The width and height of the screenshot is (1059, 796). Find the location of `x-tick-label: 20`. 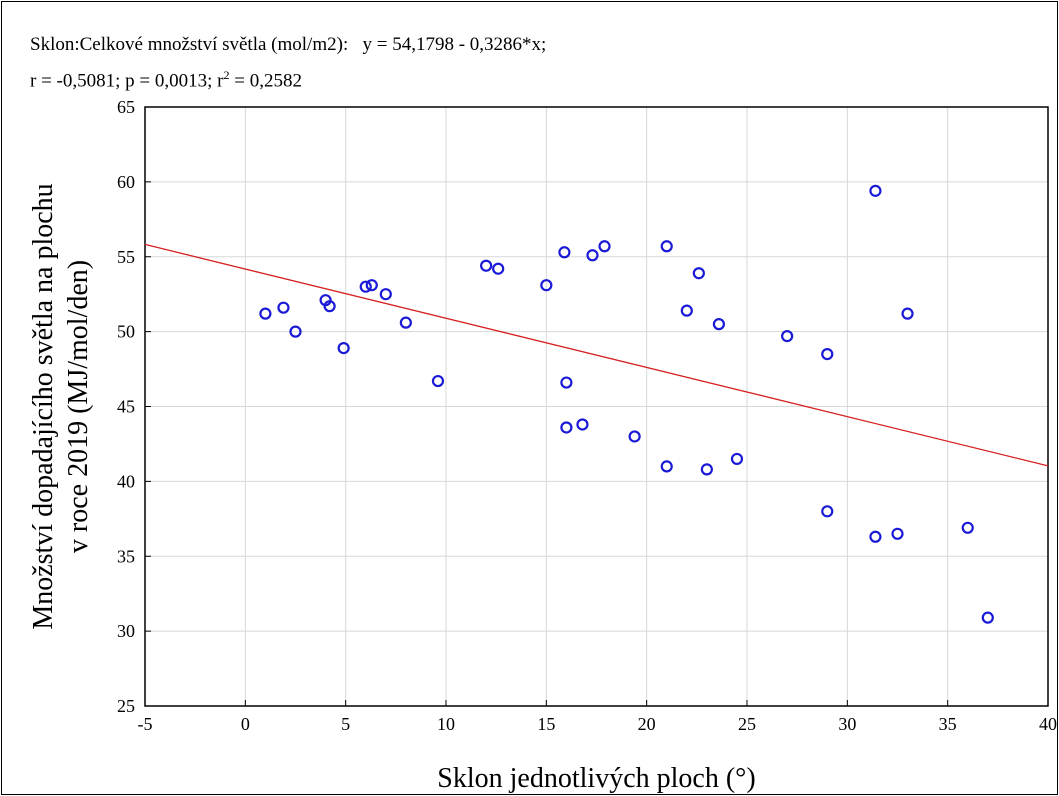

x-tick-label: 20 is located at coordinates (647, 724).